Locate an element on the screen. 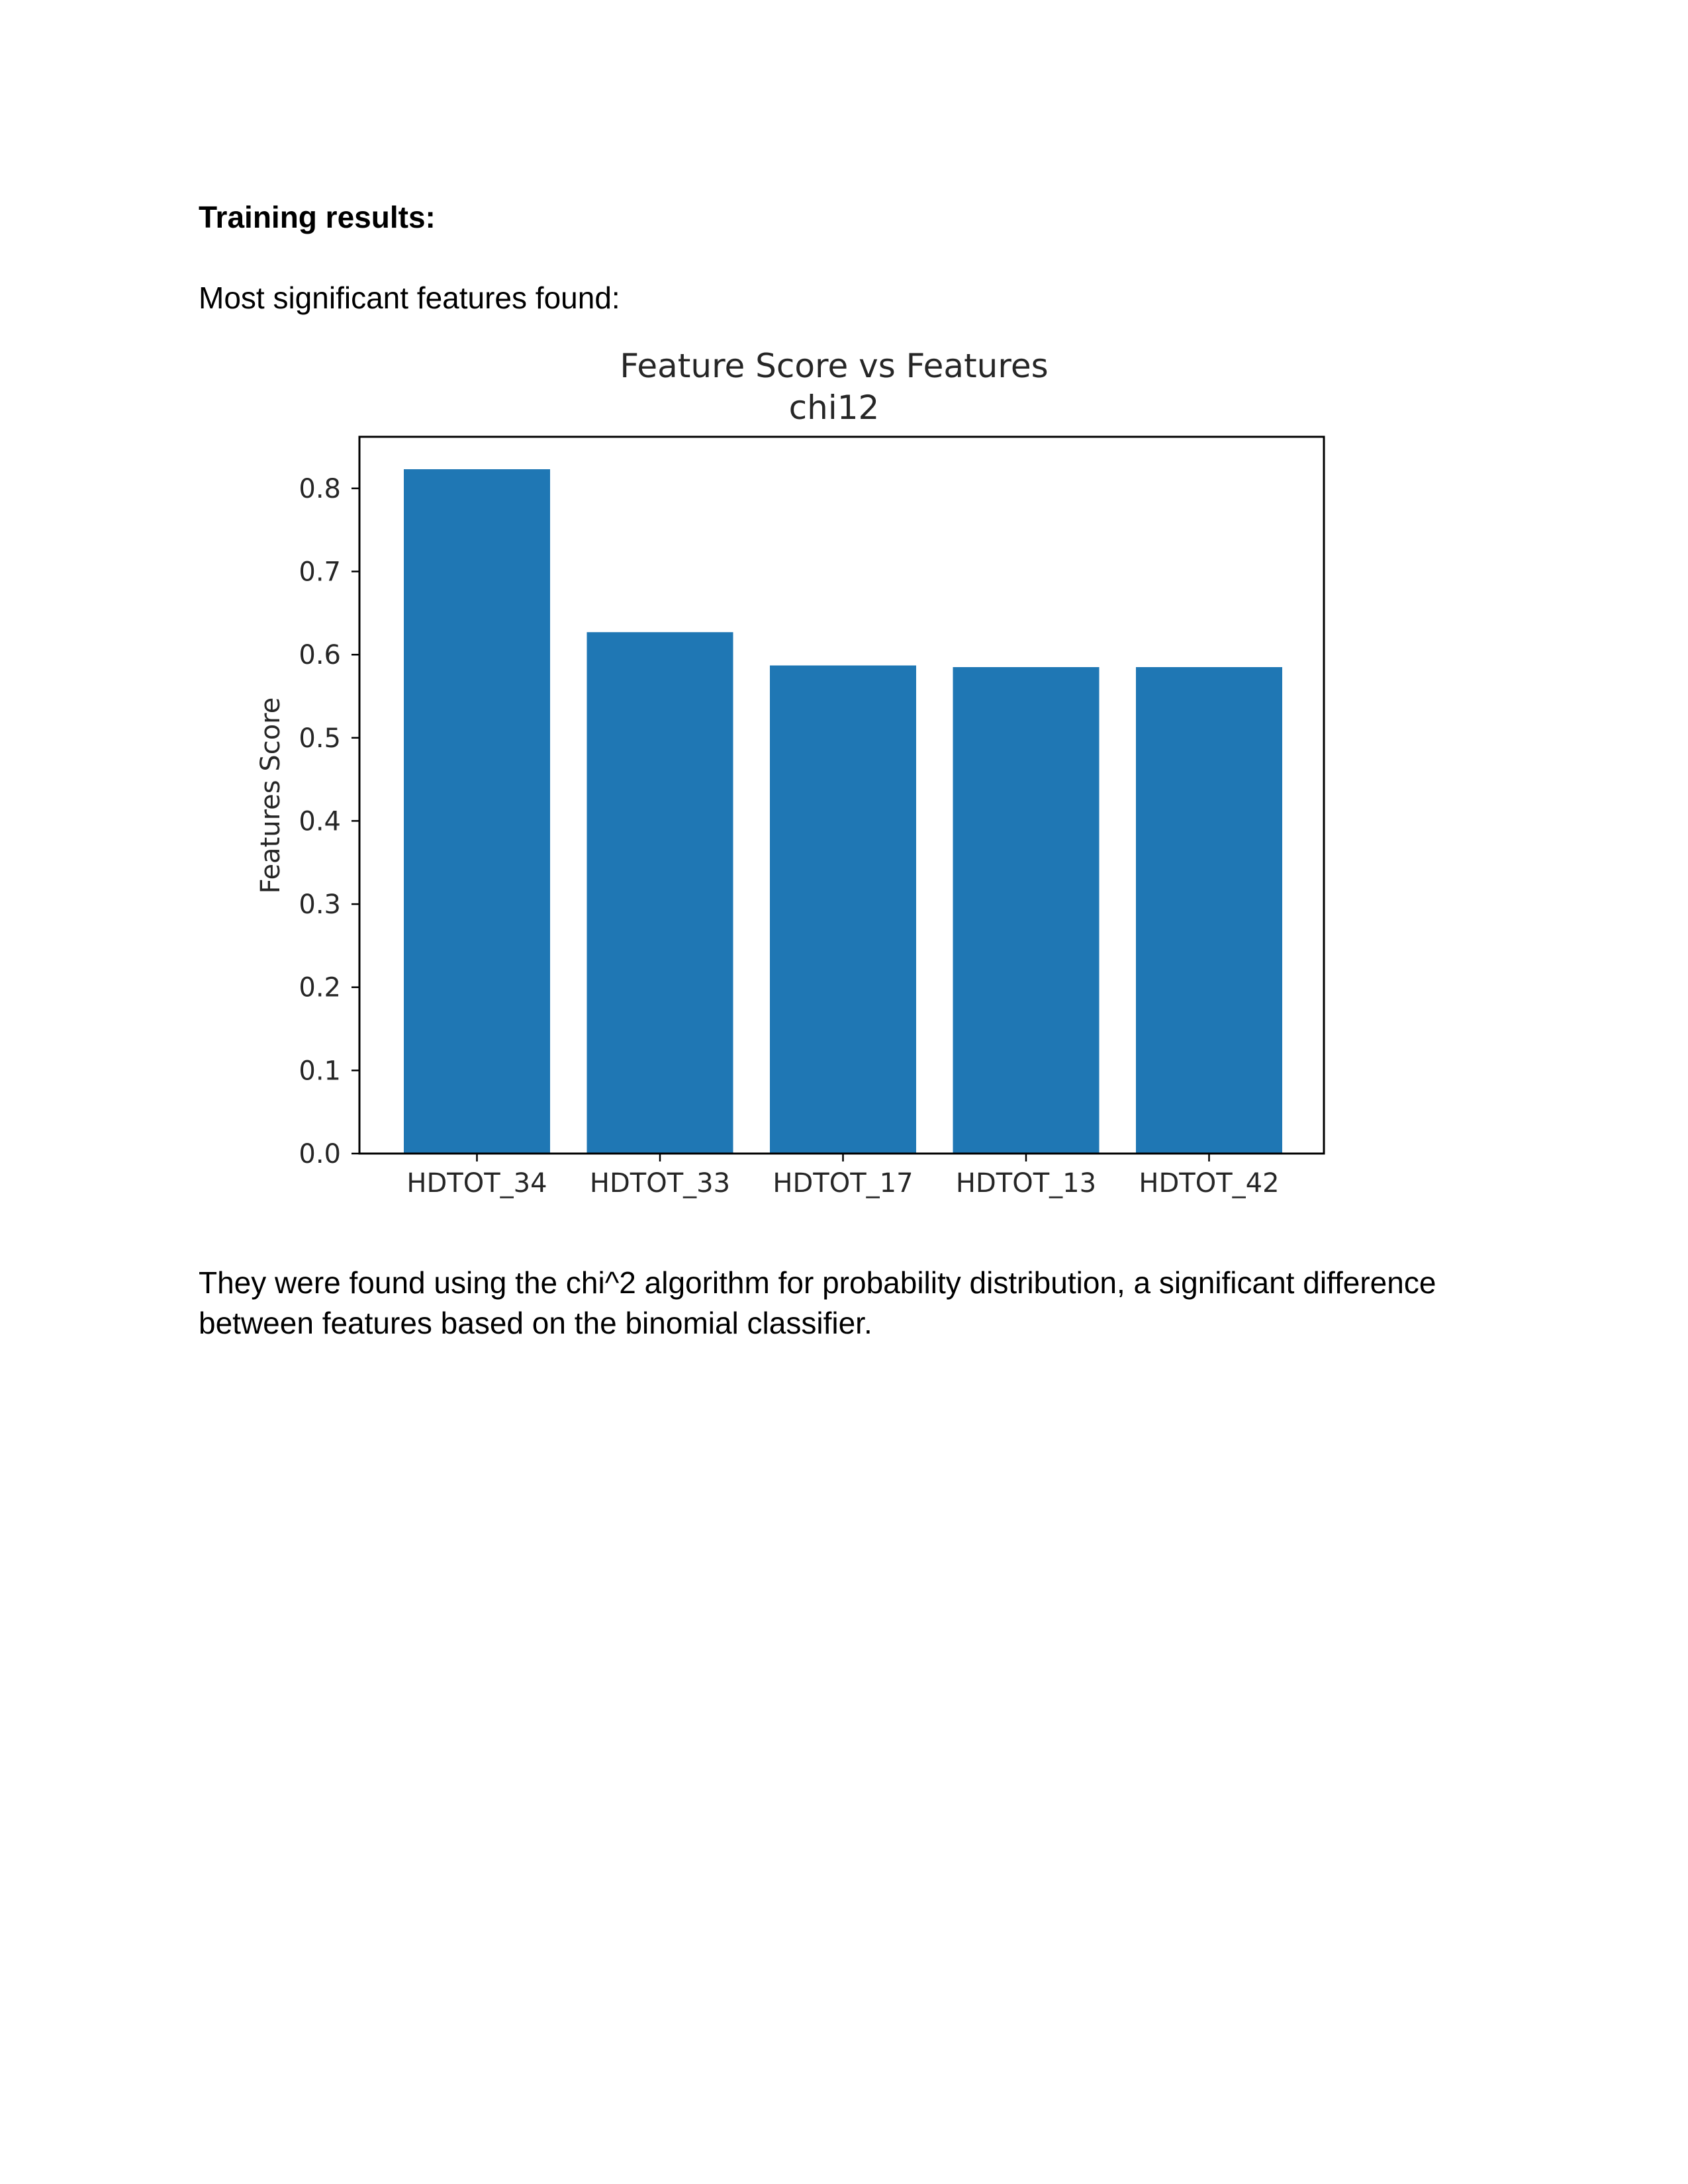 The height and width of the screenshot is (2184, 1688). y-tick-label: 0.1 is located at coordinates (320, 1071).